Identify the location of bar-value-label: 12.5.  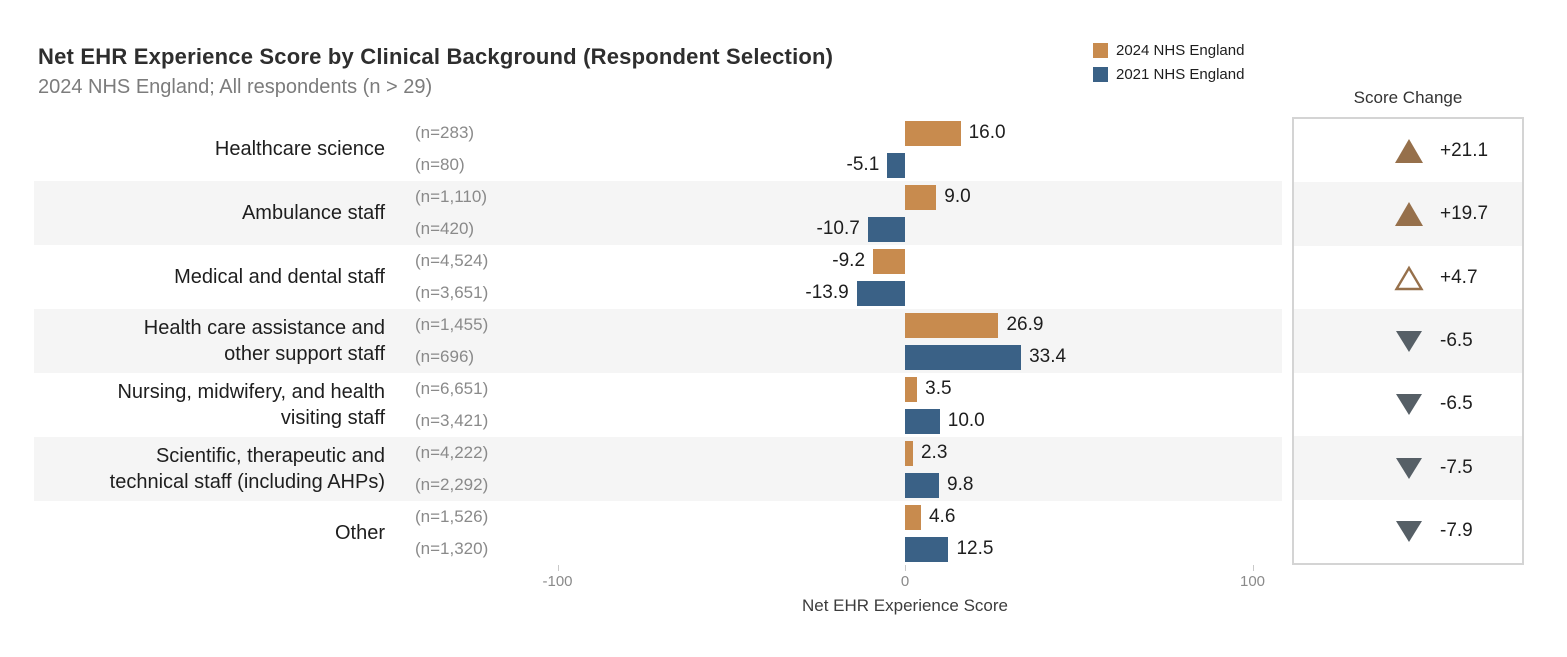
(975, 548).